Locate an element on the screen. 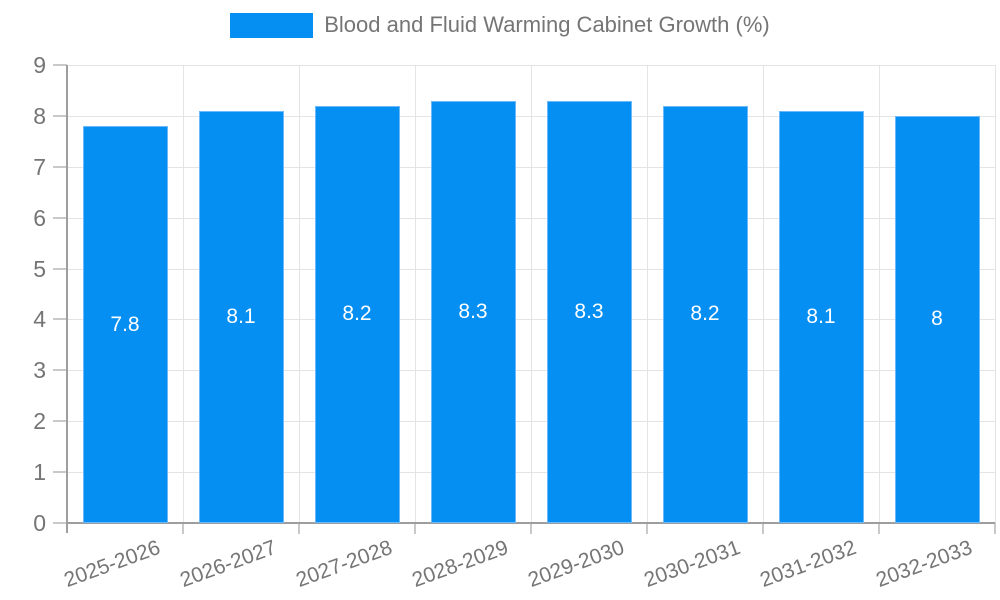 The image size is (1000, 600). y-axis-line is located at coordinates (67, 299).